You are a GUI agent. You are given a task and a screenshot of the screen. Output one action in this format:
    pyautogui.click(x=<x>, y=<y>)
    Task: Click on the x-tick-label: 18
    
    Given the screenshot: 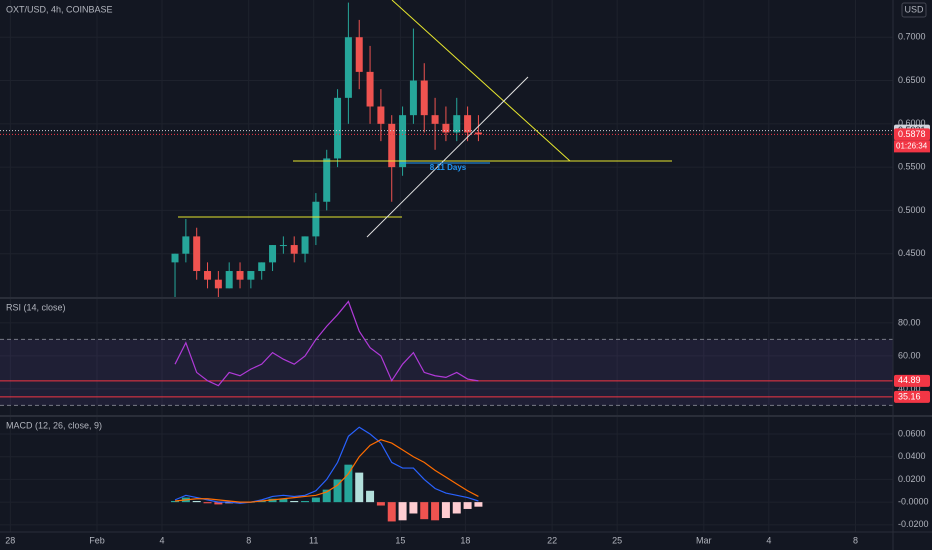 What is the action you would take?
    pyautogui.click(x=465, y=540)
    